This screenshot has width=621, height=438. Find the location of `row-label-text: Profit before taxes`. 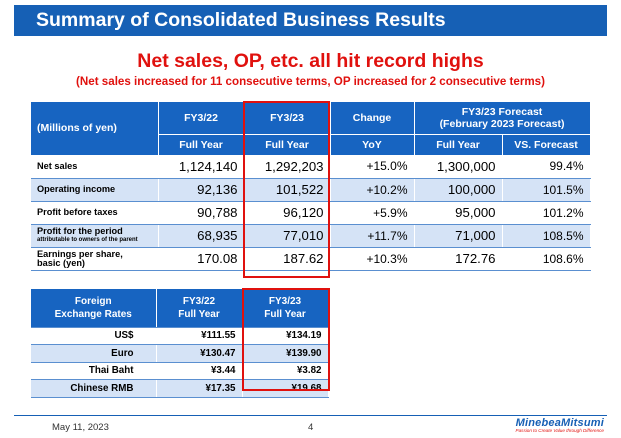

row-label-text: Profit before taxes is located at coordinates (77, 212).